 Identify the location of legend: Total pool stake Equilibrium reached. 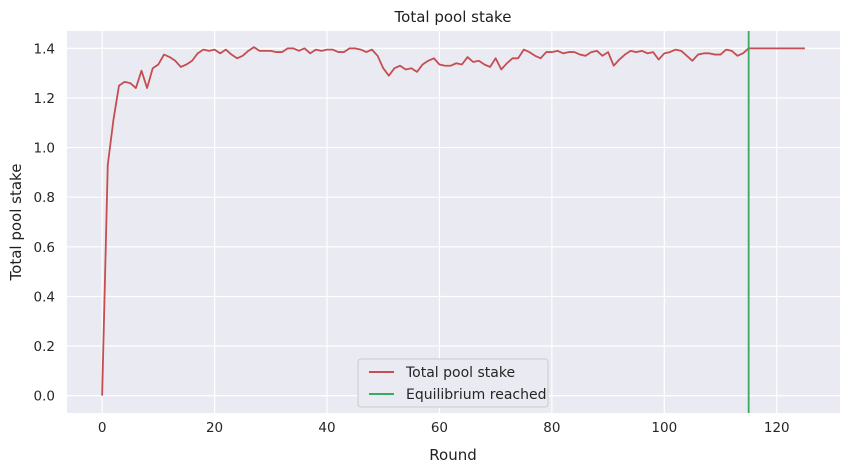
(453, 383).